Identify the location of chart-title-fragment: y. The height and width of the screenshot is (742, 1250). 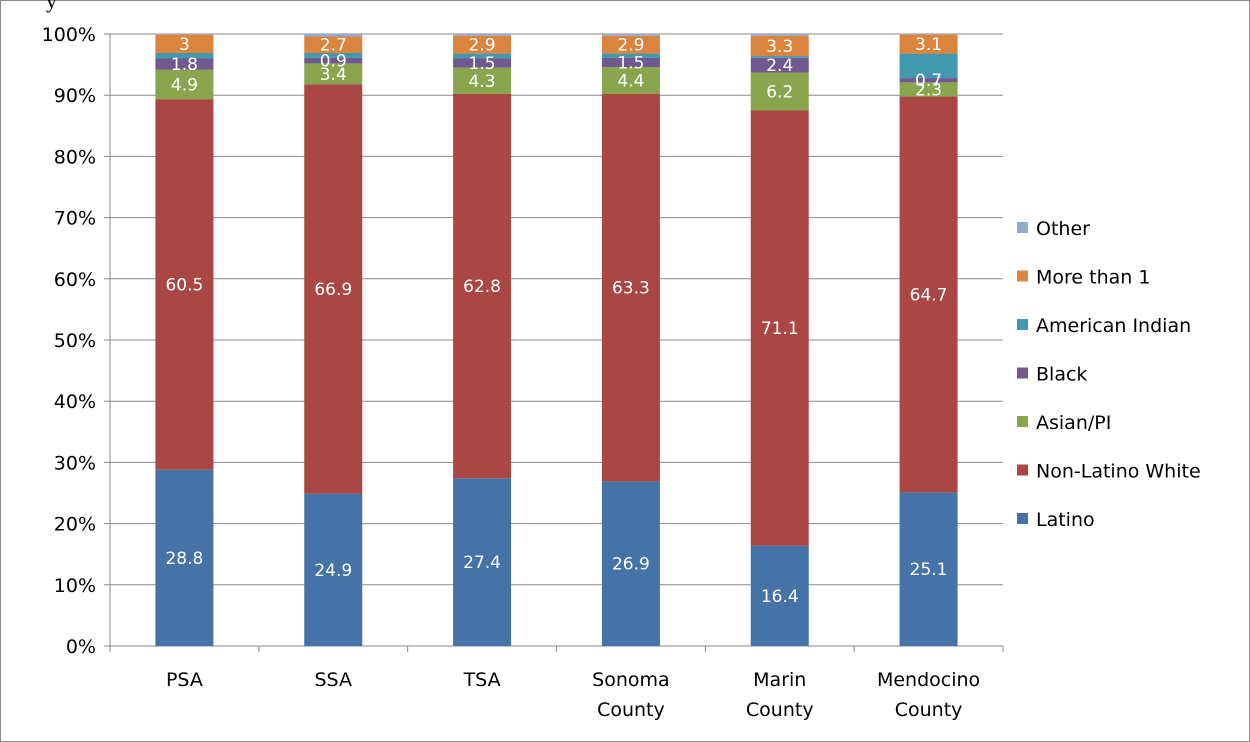
(51, 6).